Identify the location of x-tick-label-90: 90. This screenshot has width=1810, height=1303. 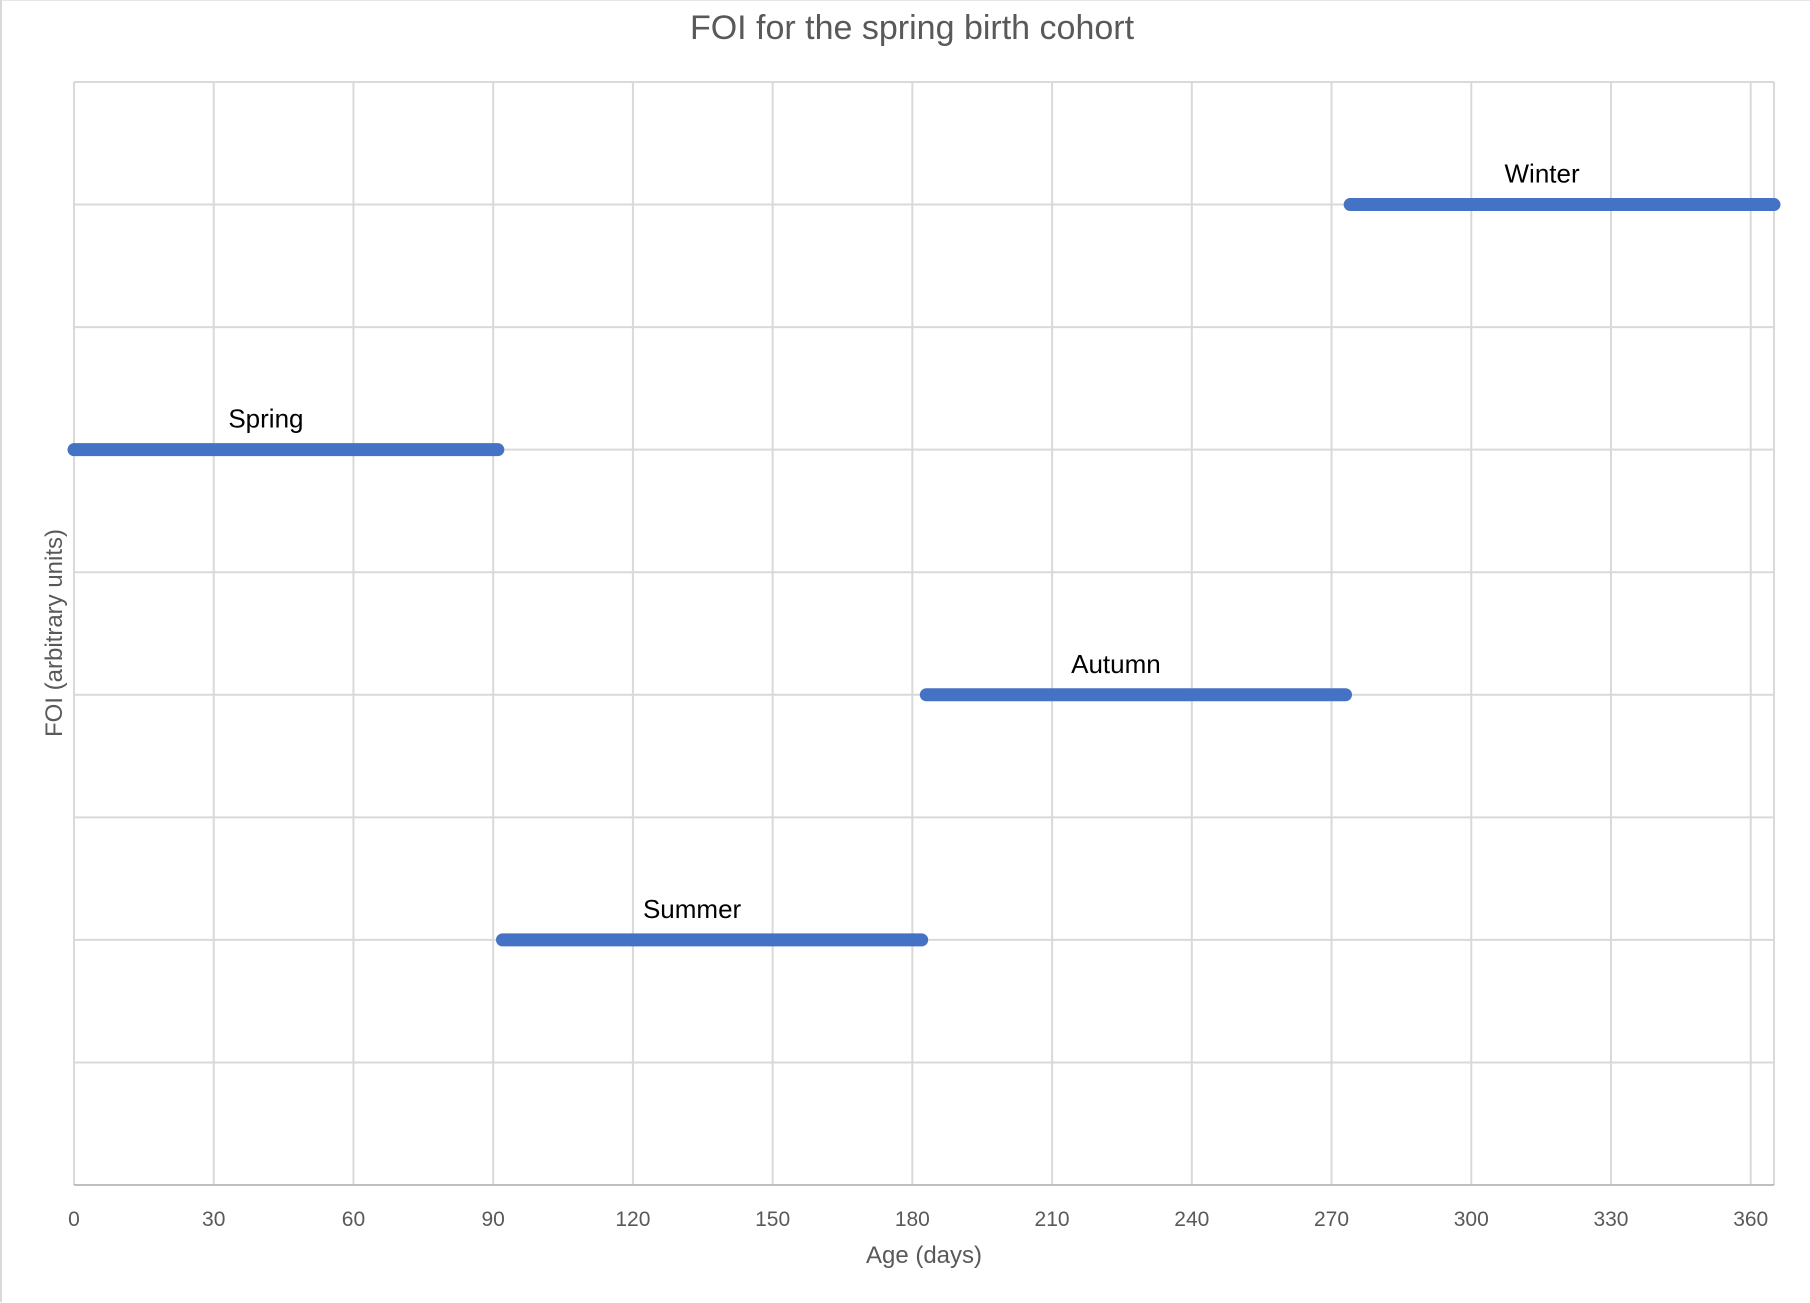
(492, 1219).